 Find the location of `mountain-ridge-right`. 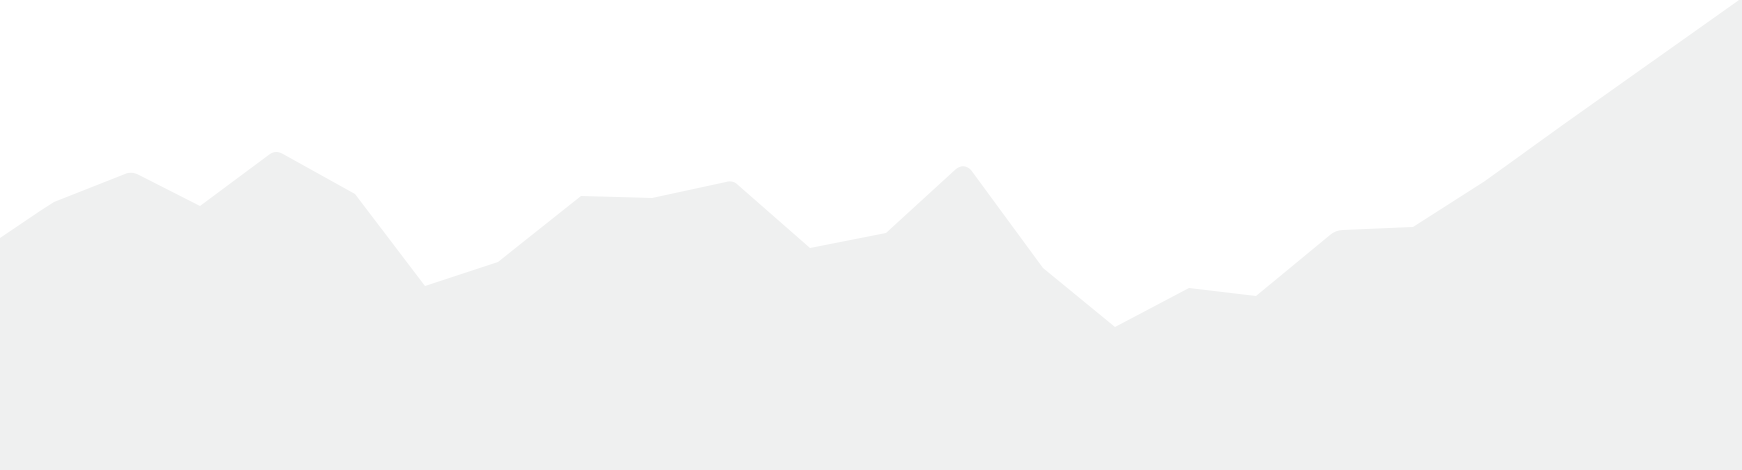

mountain-ridge-right is located at coordinates (1613, 90).